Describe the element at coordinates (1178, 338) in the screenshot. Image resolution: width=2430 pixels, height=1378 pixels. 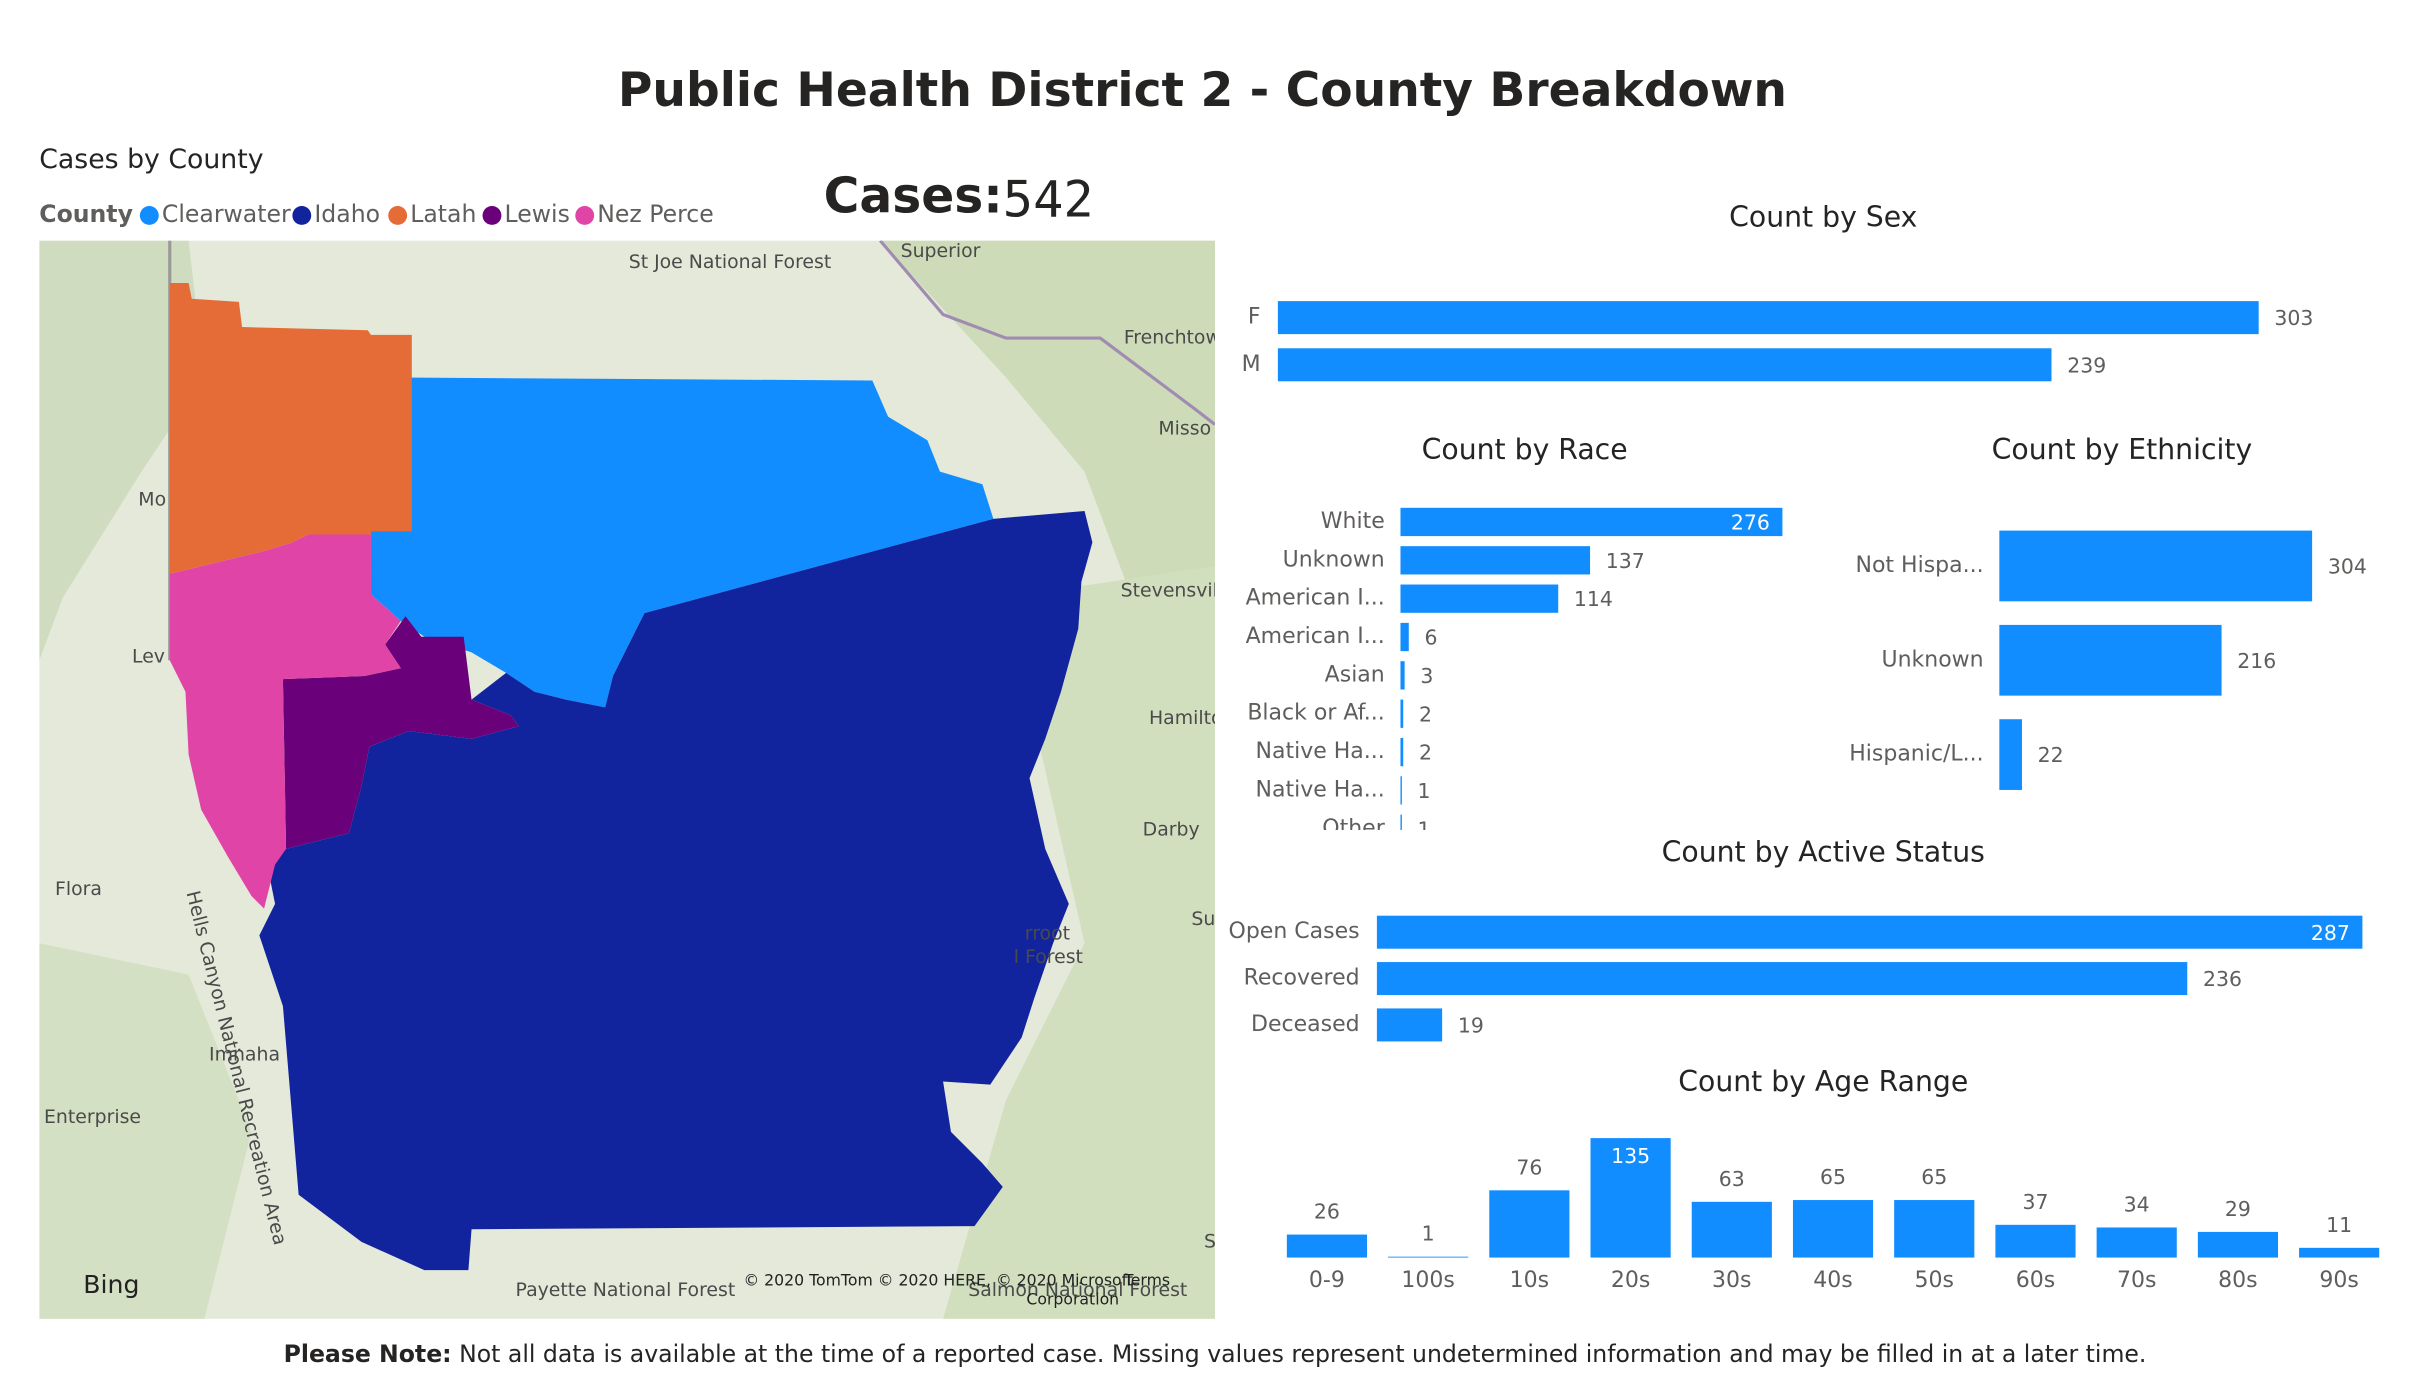
I see `map-label: Frenchtown` at that location.